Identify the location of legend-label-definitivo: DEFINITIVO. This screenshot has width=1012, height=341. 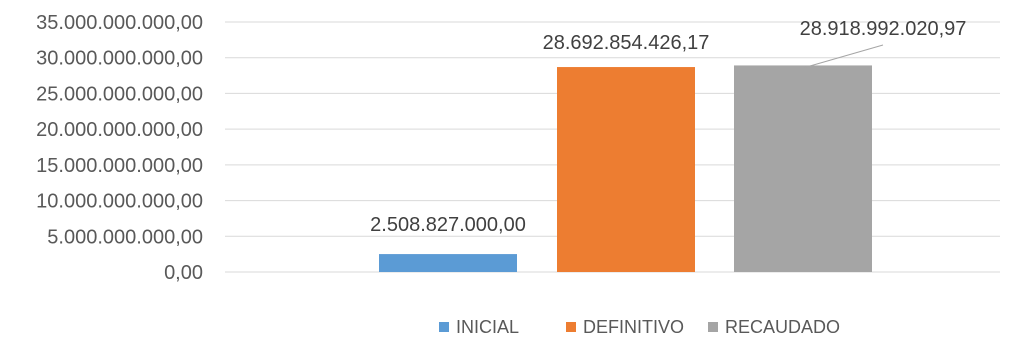
(633, 327).